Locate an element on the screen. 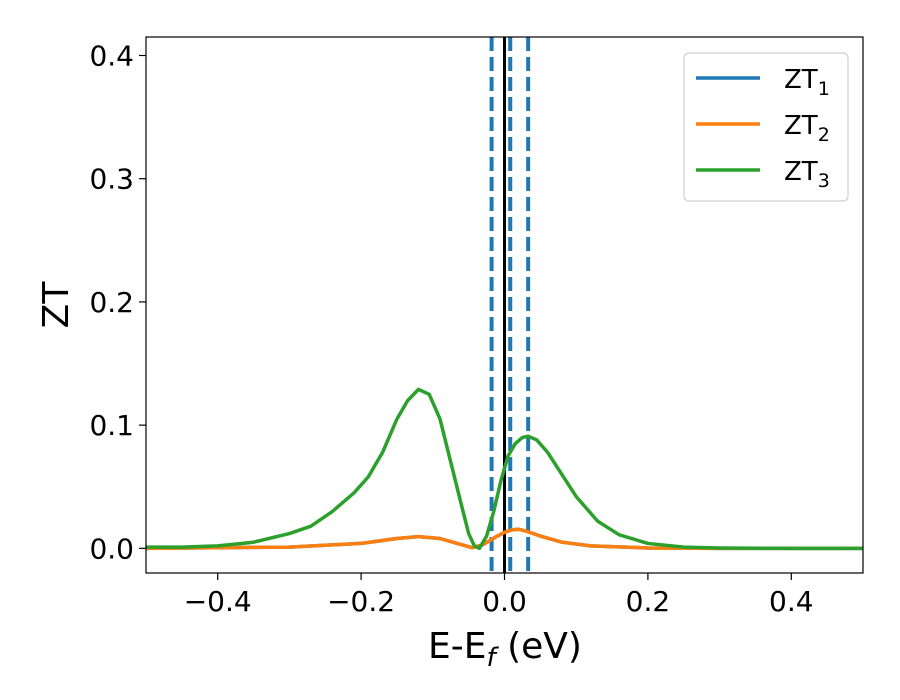 This screenshot has height=700, width=900. x-tick-label: −0.2 is located at coordinates (361, 601).